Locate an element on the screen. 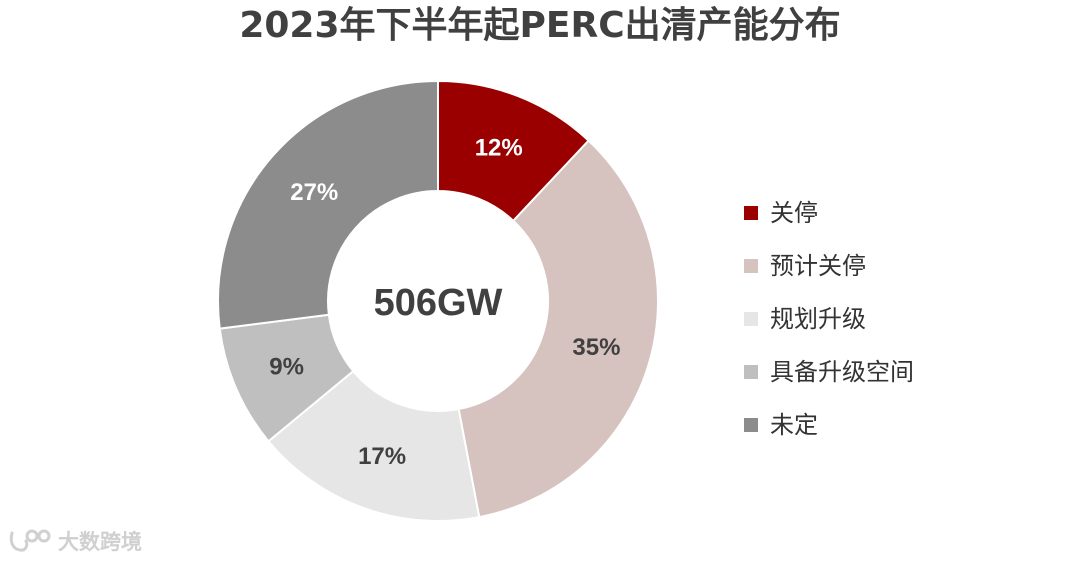 This screenshot has width=1080, height=562. slice-value-label: 17% is located at coordinates (382, 456).